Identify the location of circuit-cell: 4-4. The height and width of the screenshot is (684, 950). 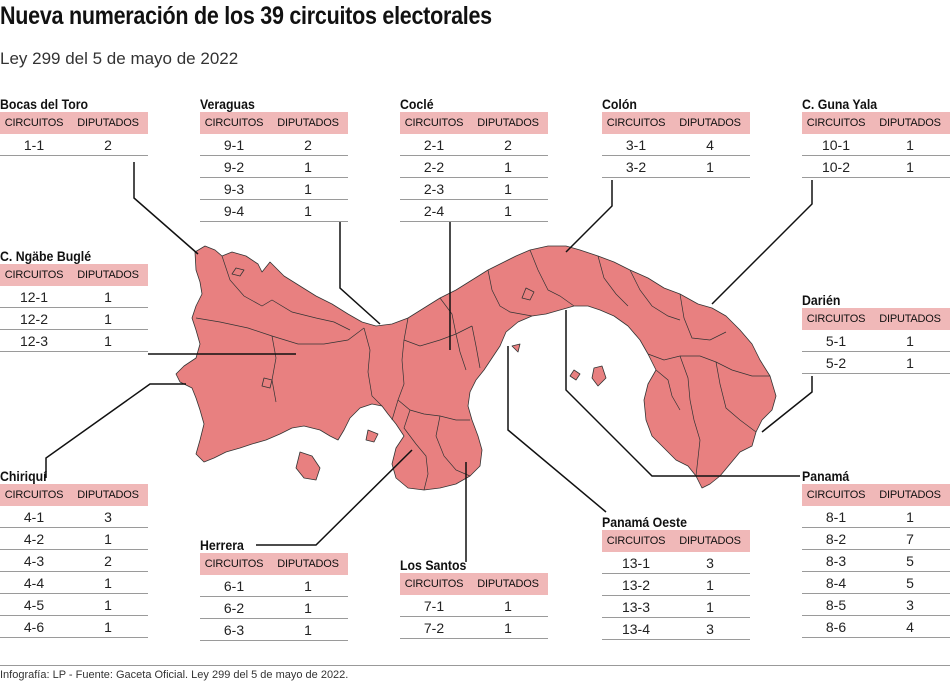
(34, 582).